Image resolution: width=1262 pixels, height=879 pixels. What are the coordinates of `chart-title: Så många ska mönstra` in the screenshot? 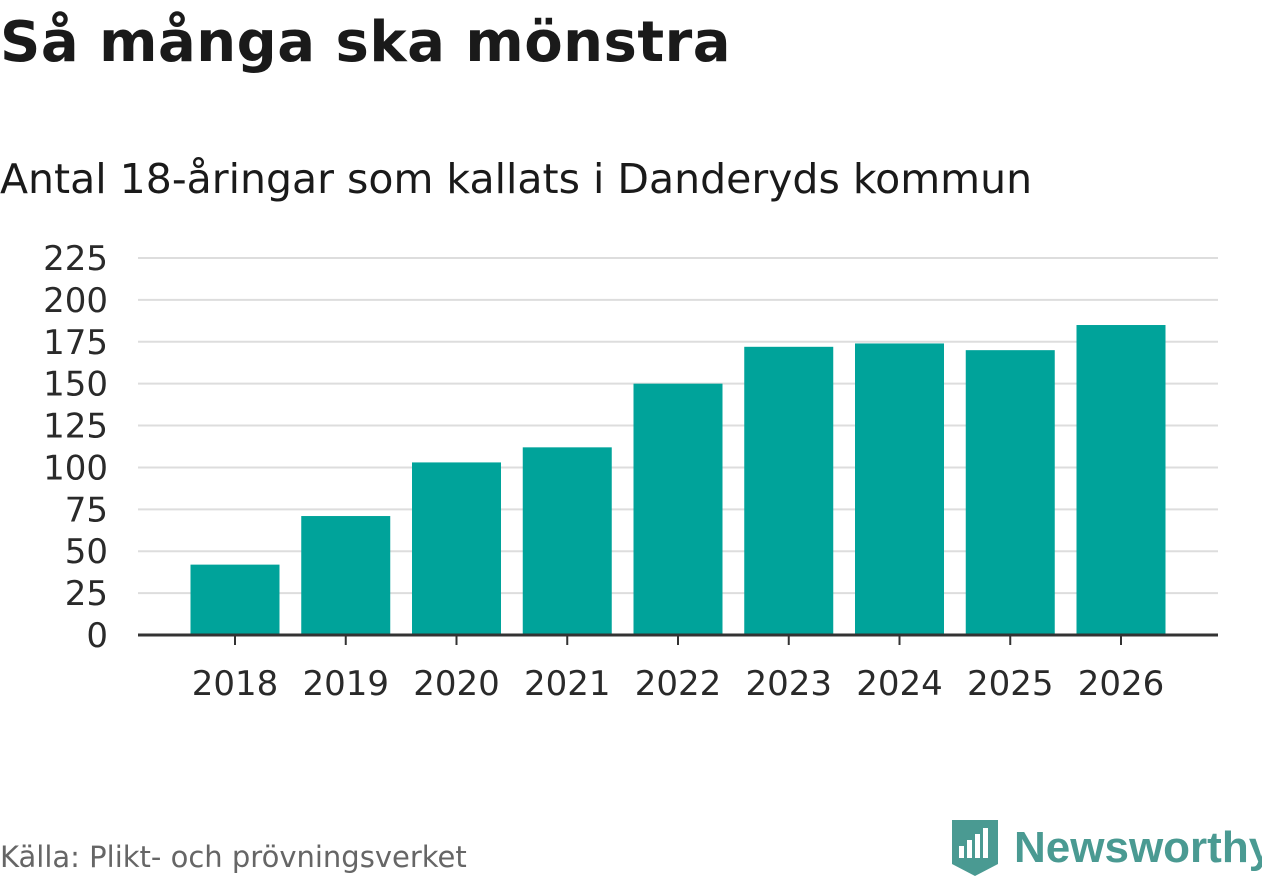 It's located at (366, 42).